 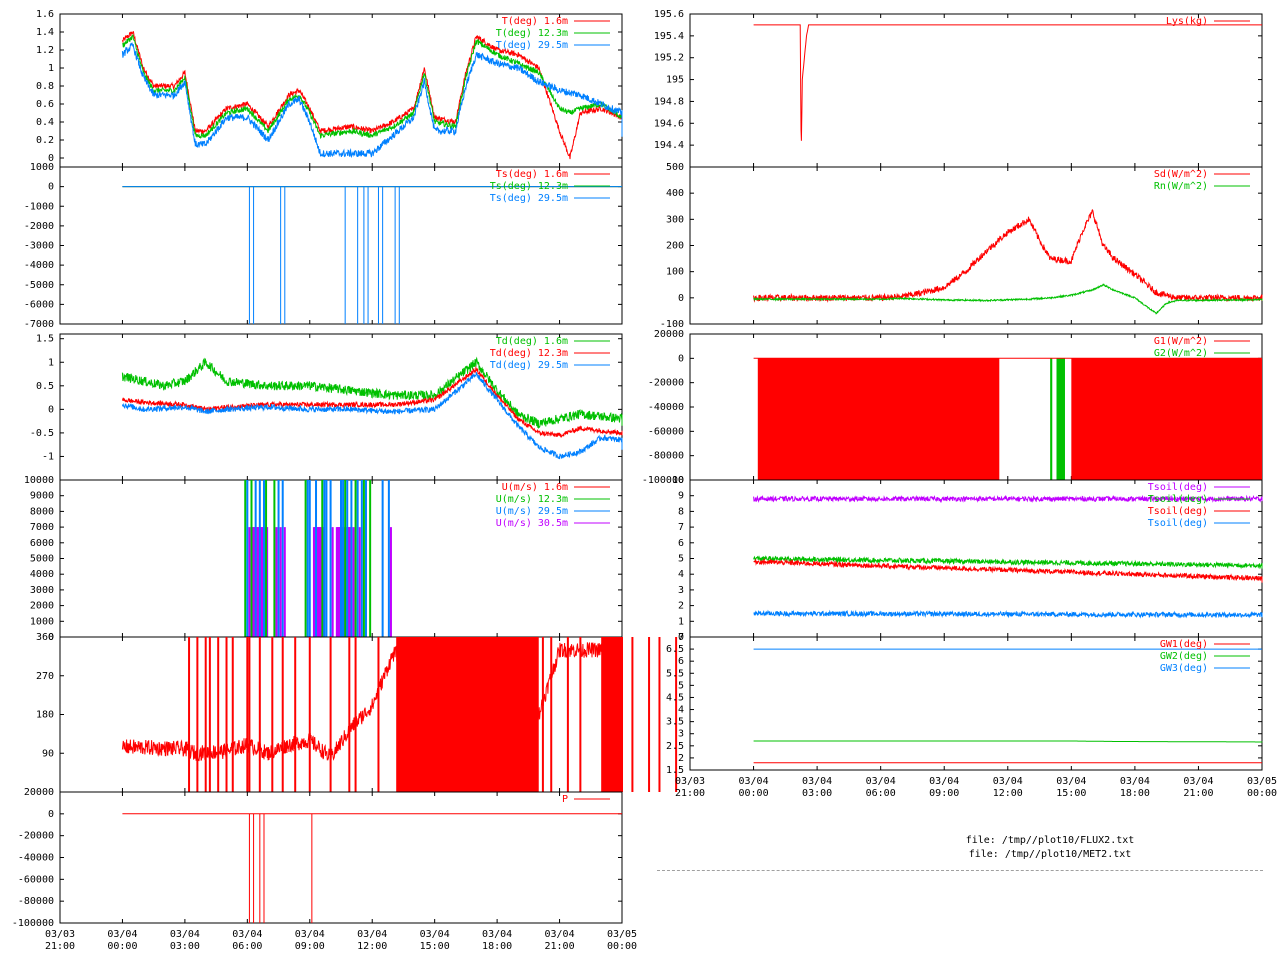 What do you see at coordinates (435, 946) in the screenshot?
I see `x-tick-time-left: 15:00` at bounding box center [435, 946].